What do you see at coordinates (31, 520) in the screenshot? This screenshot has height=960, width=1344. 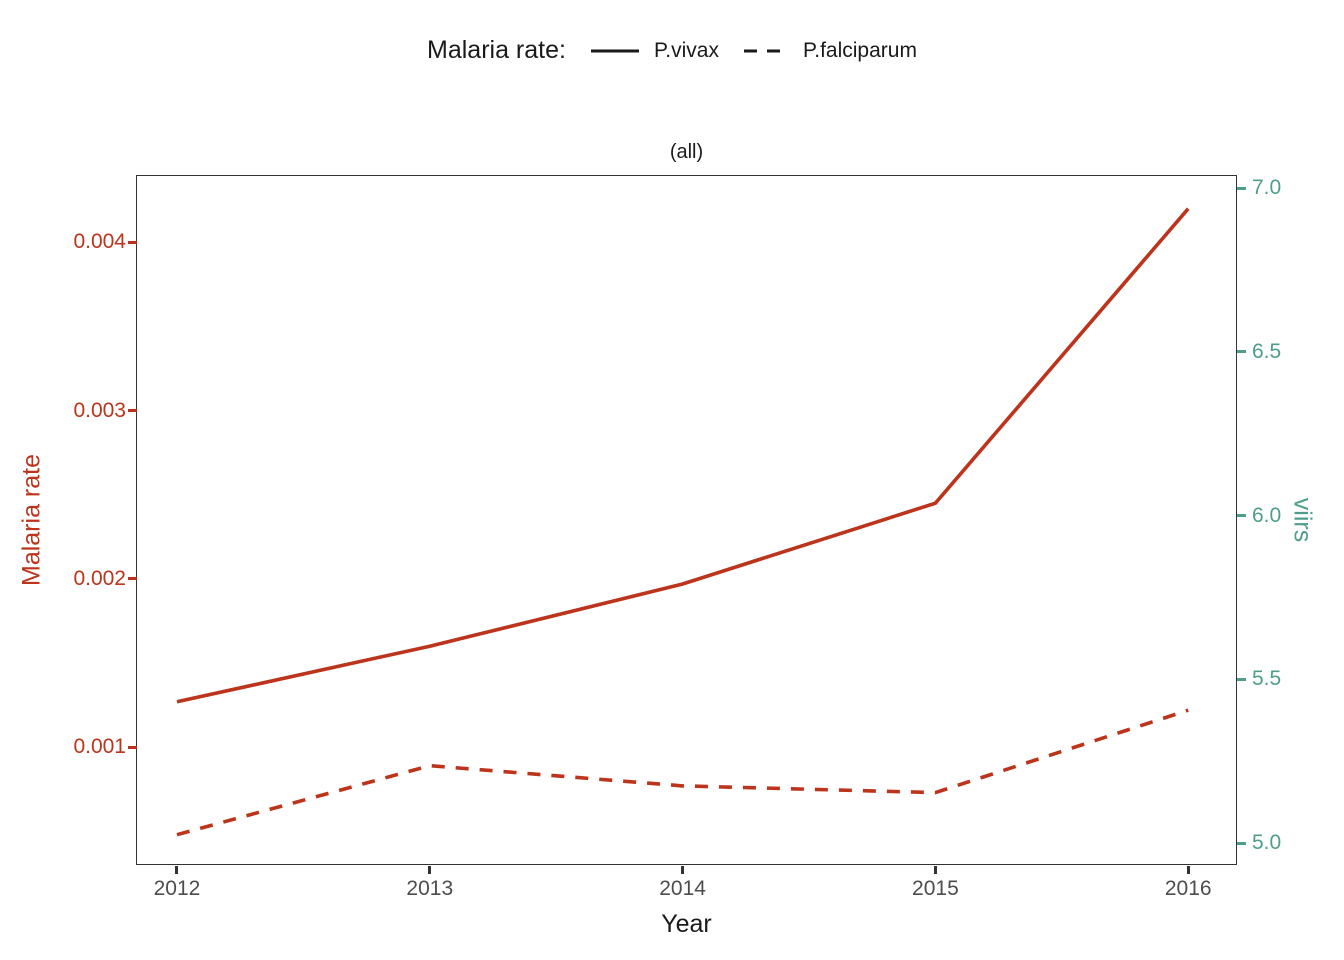 I see `y-axis-title-left: Malaria rate` at bounding box center [31, 520].